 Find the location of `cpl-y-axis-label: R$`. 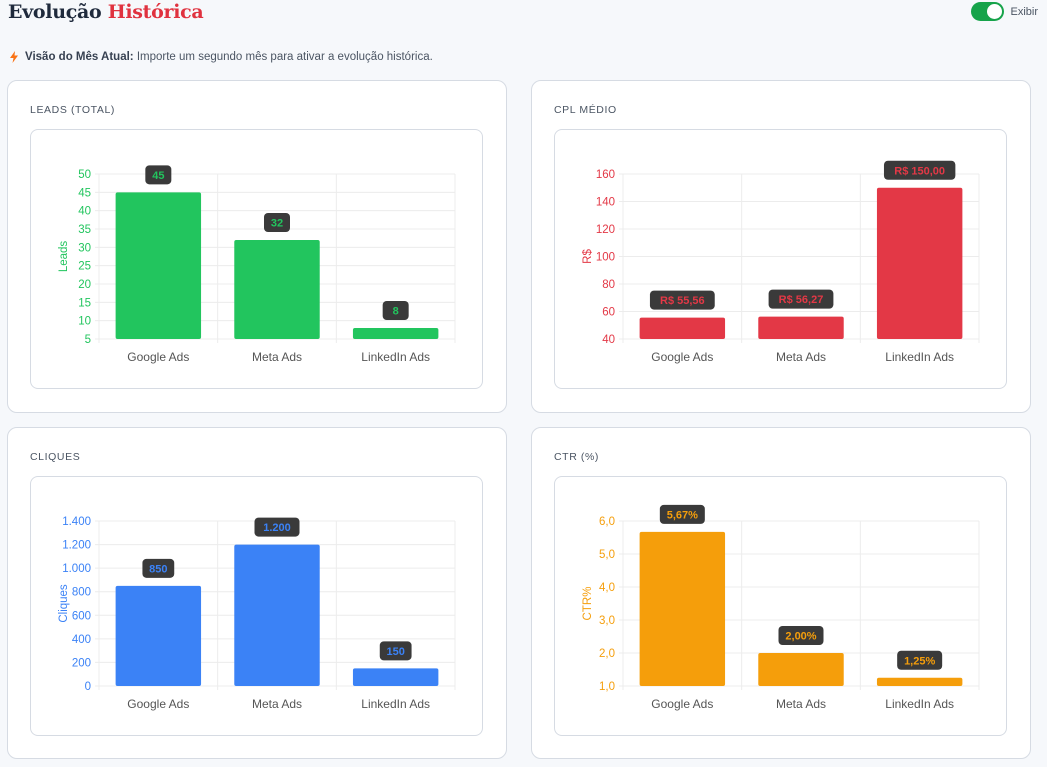

cpl-y-axis-label: R$ is located at coordinates (588, 256).